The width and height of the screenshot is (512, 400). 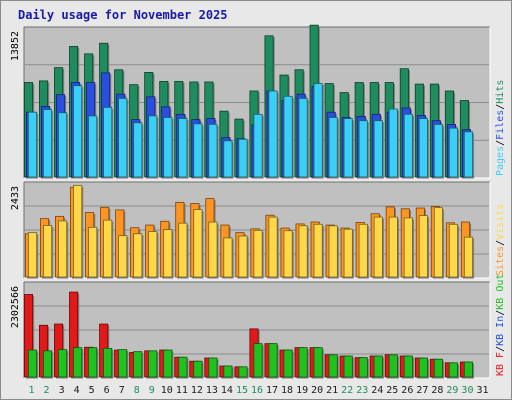 I want to click on legend-visits: Visits, so click(x=500, y=222).